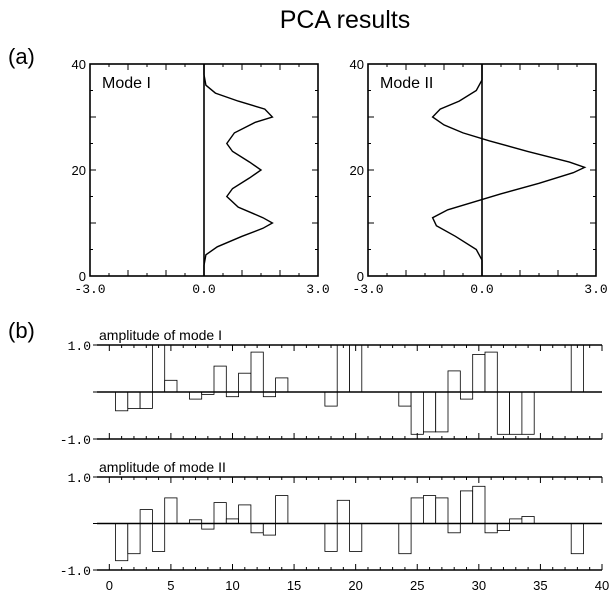 The width and height of the screenshot is (613, 604). What do you see at coordinates (79, 64) in the screenshot?
I see `mode-i-y-tick-label: 40` at bounding box center [79, 64].